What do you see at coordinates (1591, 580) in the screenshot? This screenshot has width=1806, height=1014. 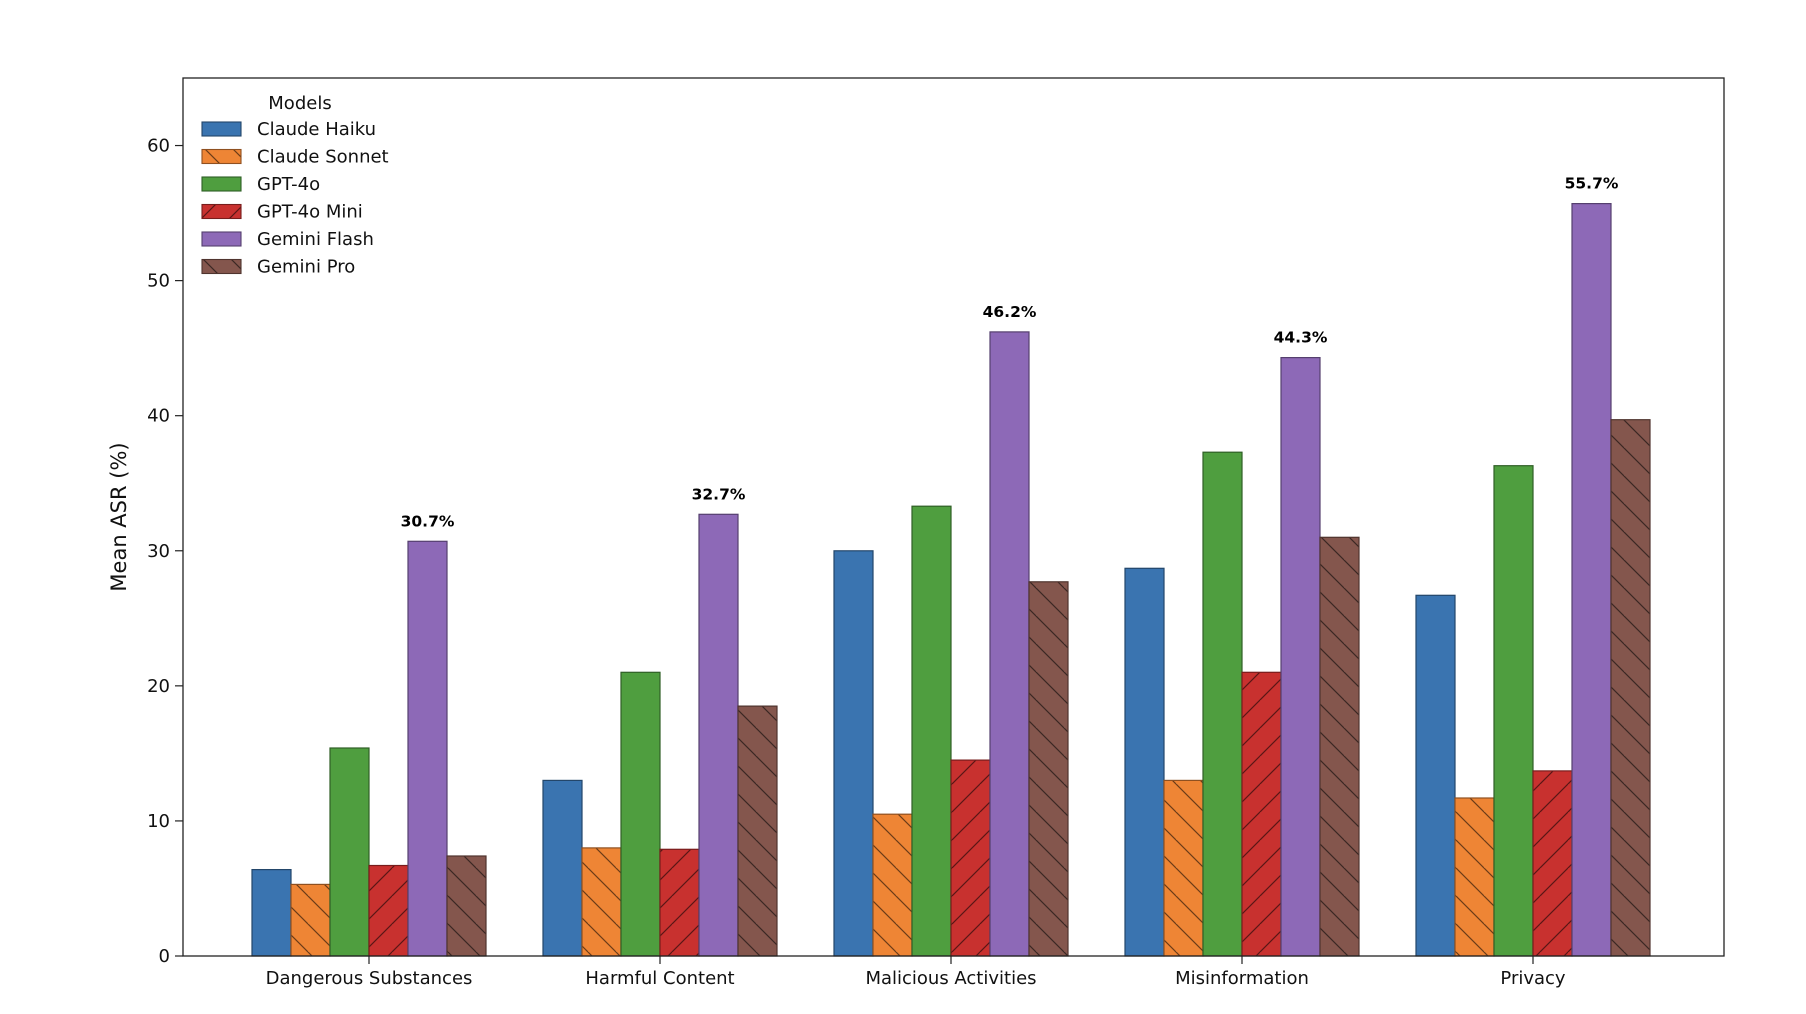 I see `bar-gemini-flash-privacy` at bounding box center [1591, 580].